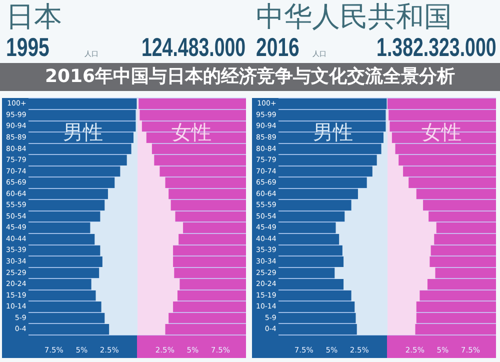  What do you see at coordinates (34, 16) in the screenshot?
I see `chart-title: 日本` at bounding box center [34, 16].